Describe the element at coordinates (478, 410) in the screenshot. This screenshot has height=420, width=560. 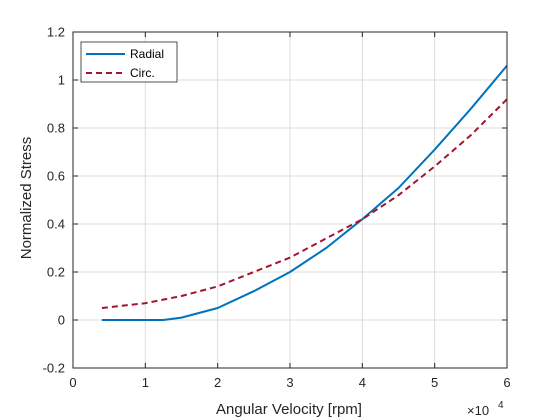
I see `x-exponent-label: ×10` at that location.